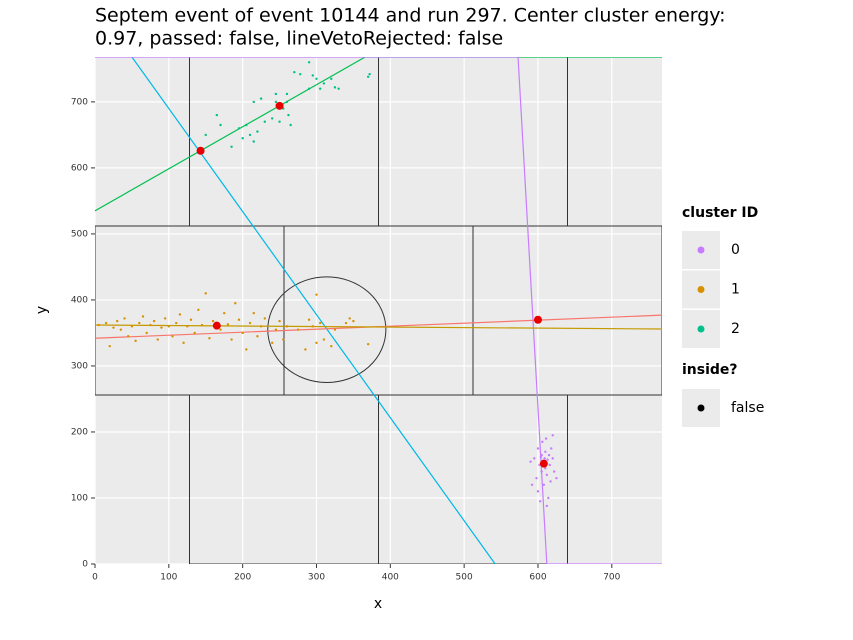  I want to click on x-tick-label: 700, so click(611, 578).